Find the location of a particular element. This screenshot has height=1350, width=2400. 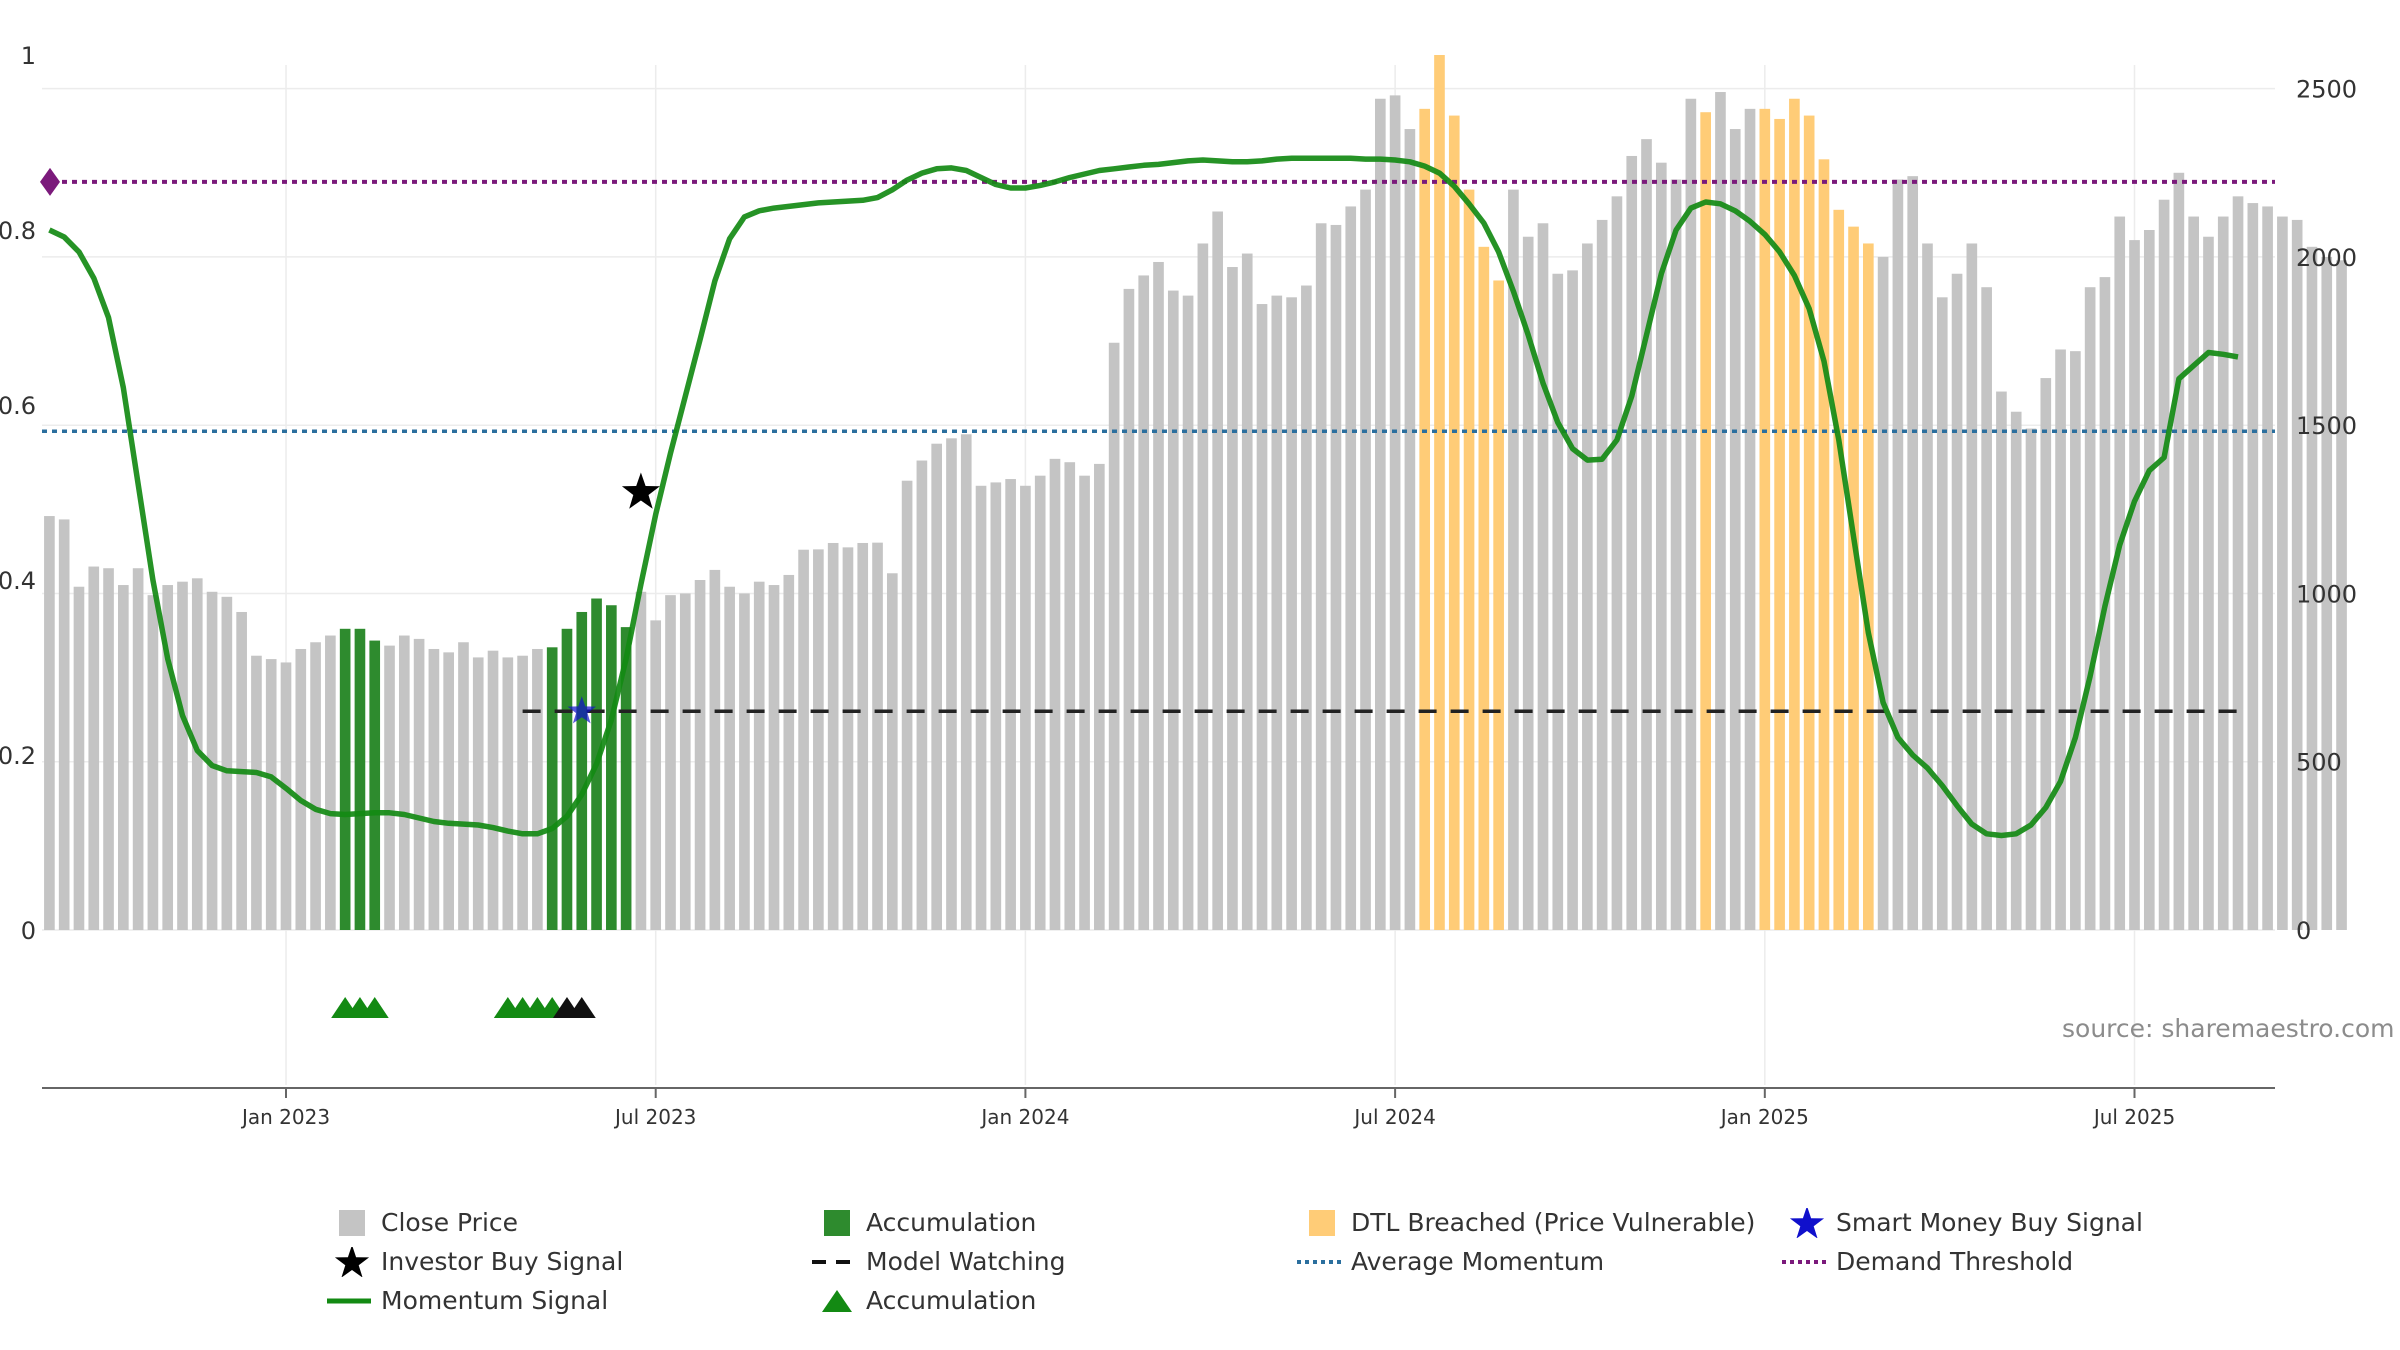

source-label: source: sharemaestro.com is located at coordinates (2228, 1028).